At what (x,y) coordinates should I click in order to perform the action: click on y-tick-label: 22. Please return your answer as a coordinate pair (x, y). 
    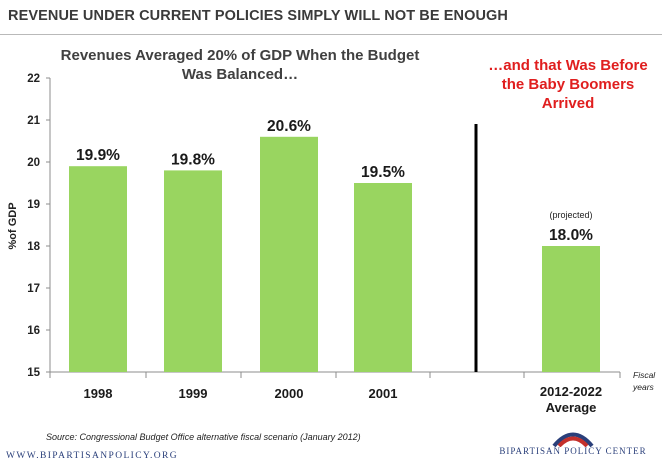
    Looking at the image, I should click on (33, 79).